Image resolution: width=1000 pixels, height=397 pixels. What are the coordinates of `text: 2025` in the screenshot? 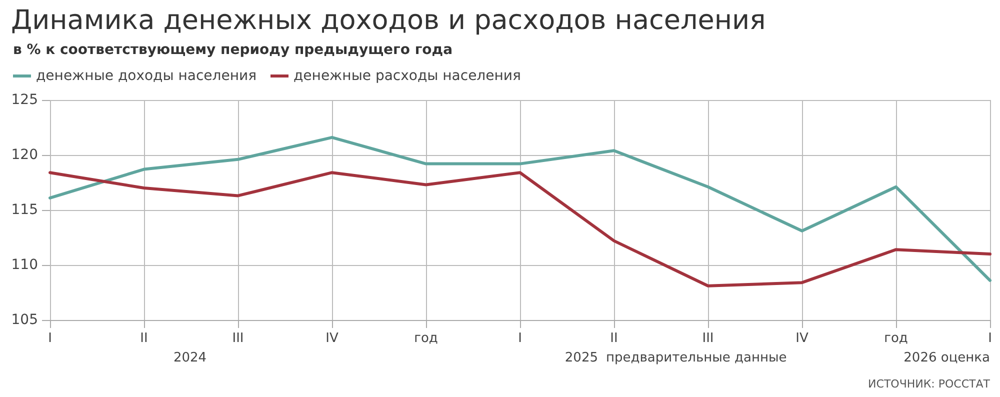 It's located at (581, 358).